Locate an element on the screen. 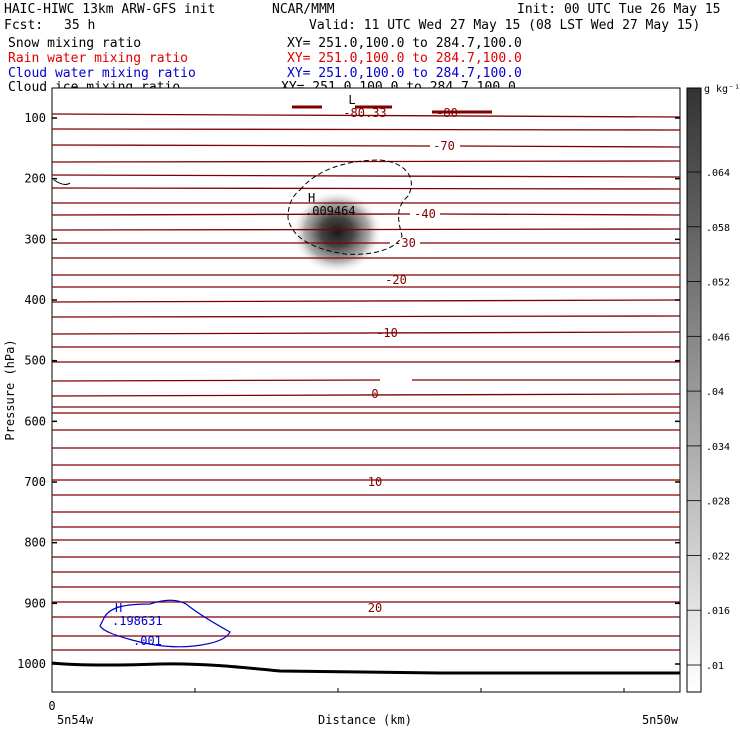 The width and height of the screenshot is (740, 740). contour-label: -70 is located at coordinates (444, 146).